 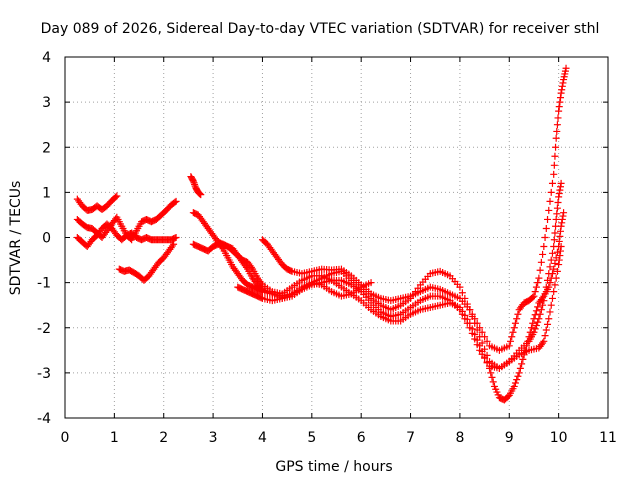 What do you see at coordinates (44, 419) in the screenshot?
I see `y-tick-label: -4` at bounding box center [44, 419].